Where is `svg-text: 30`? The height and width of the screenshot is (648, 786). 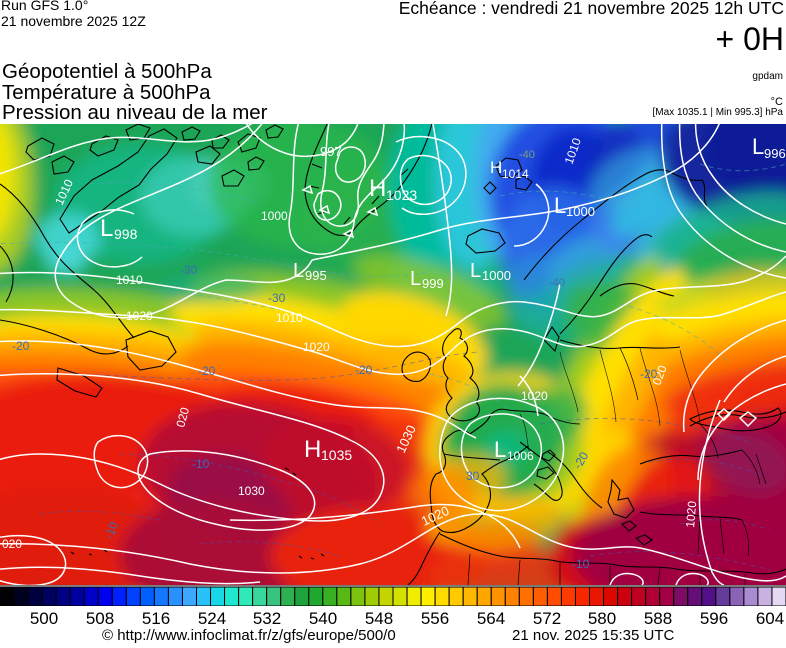
svg-text: 30 is located at coordinates (473, 476).